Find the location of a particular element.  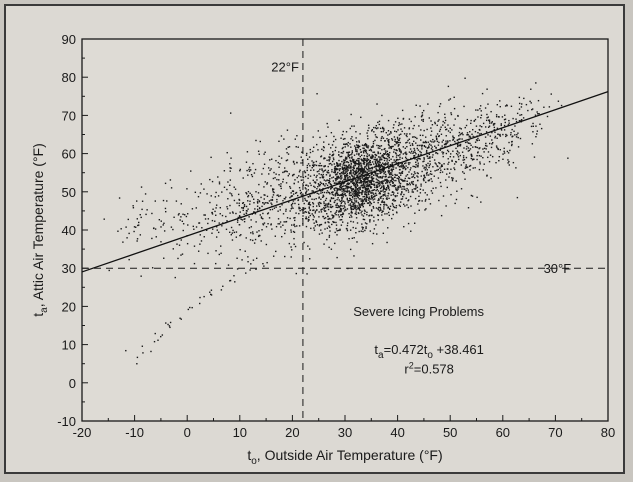

y-tick-label: 20 is located at coordinates (69, 306).